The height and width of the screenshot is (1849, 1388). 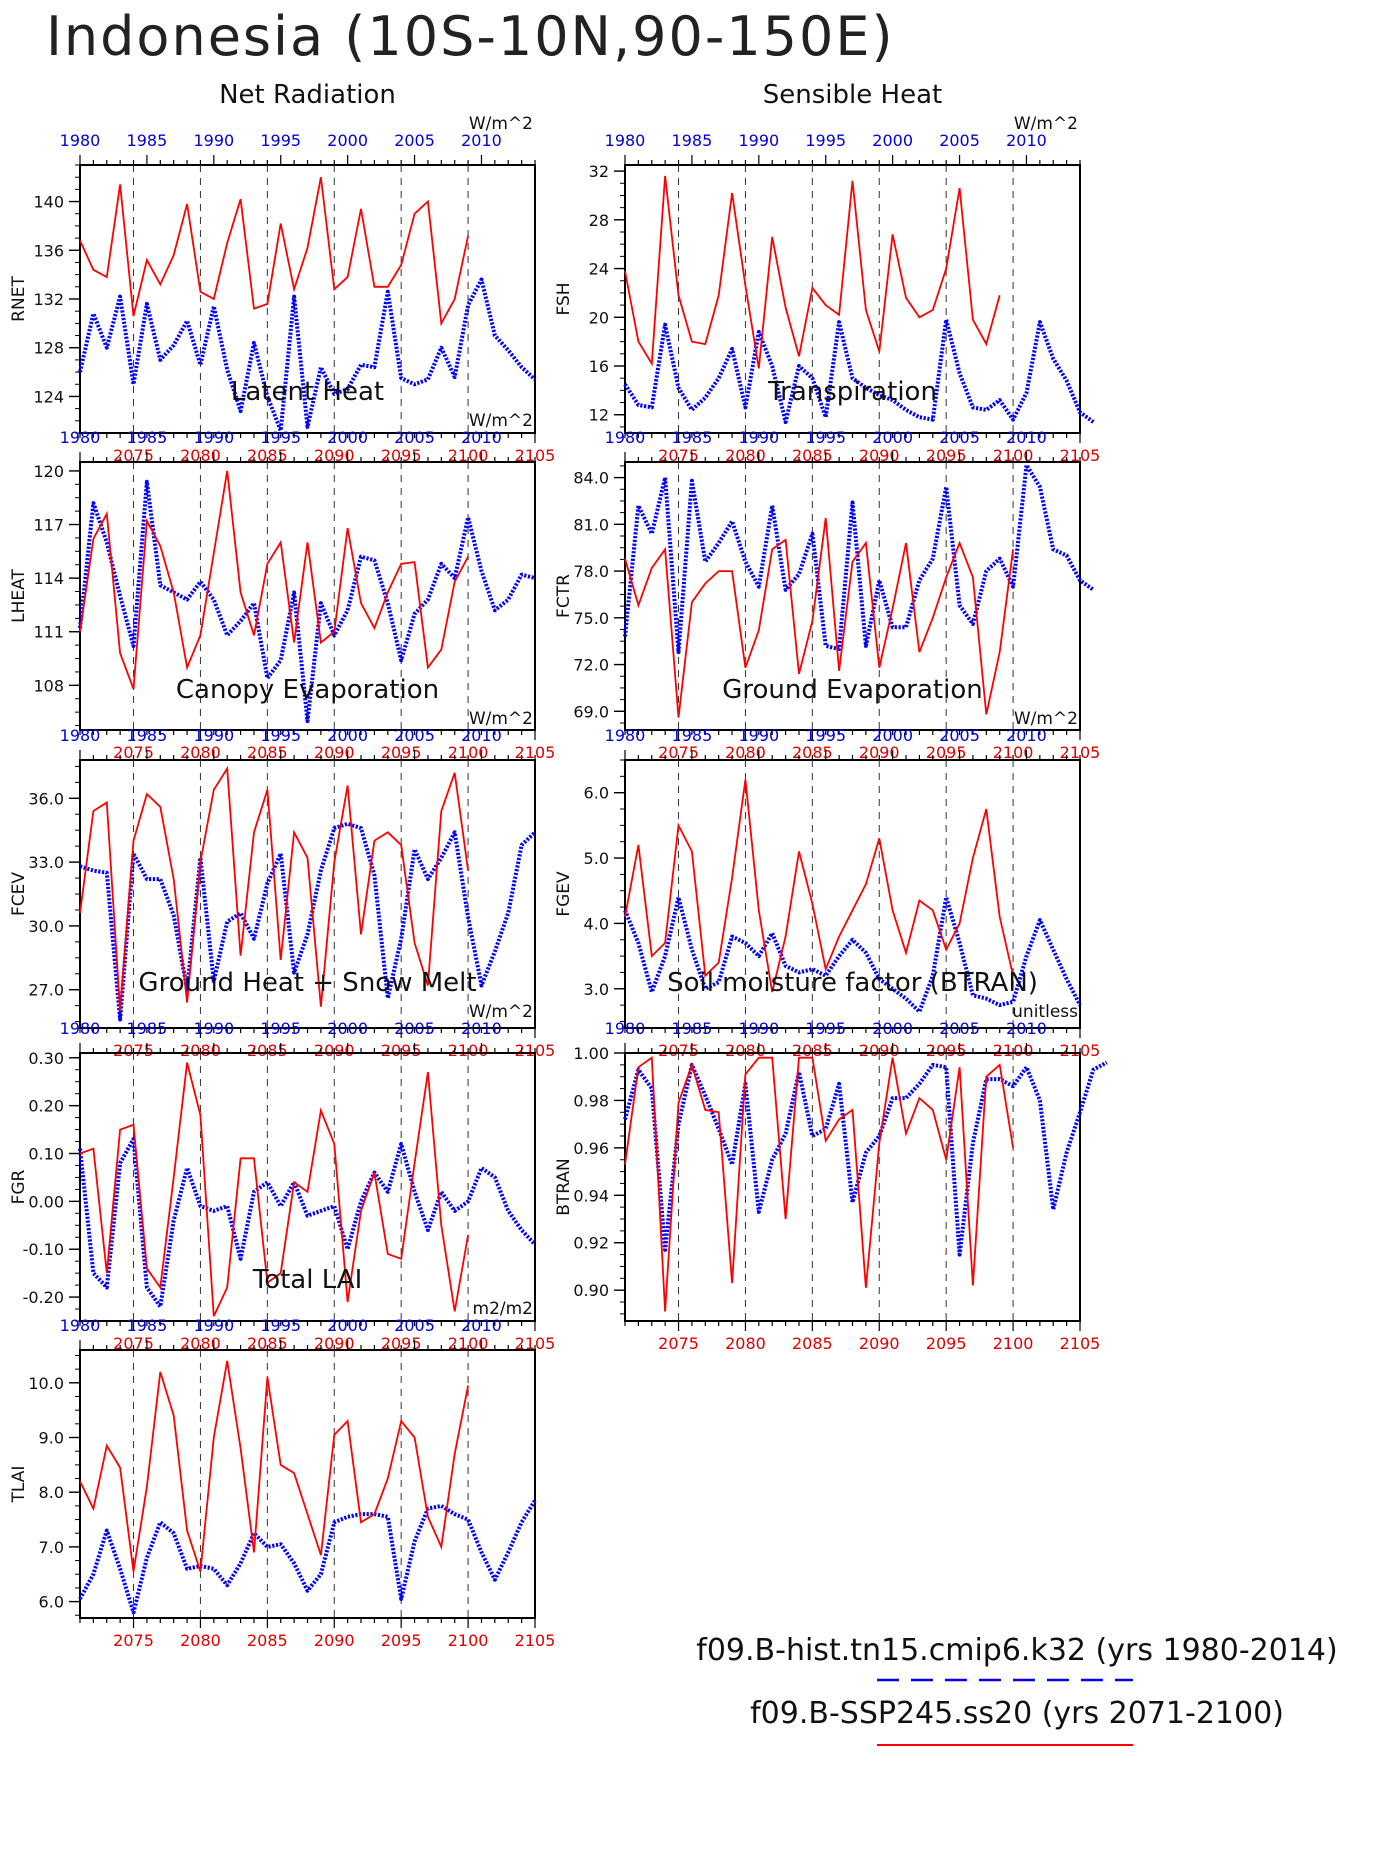 I want to click on y-tick-label: 136, so click(x=48, y=250).